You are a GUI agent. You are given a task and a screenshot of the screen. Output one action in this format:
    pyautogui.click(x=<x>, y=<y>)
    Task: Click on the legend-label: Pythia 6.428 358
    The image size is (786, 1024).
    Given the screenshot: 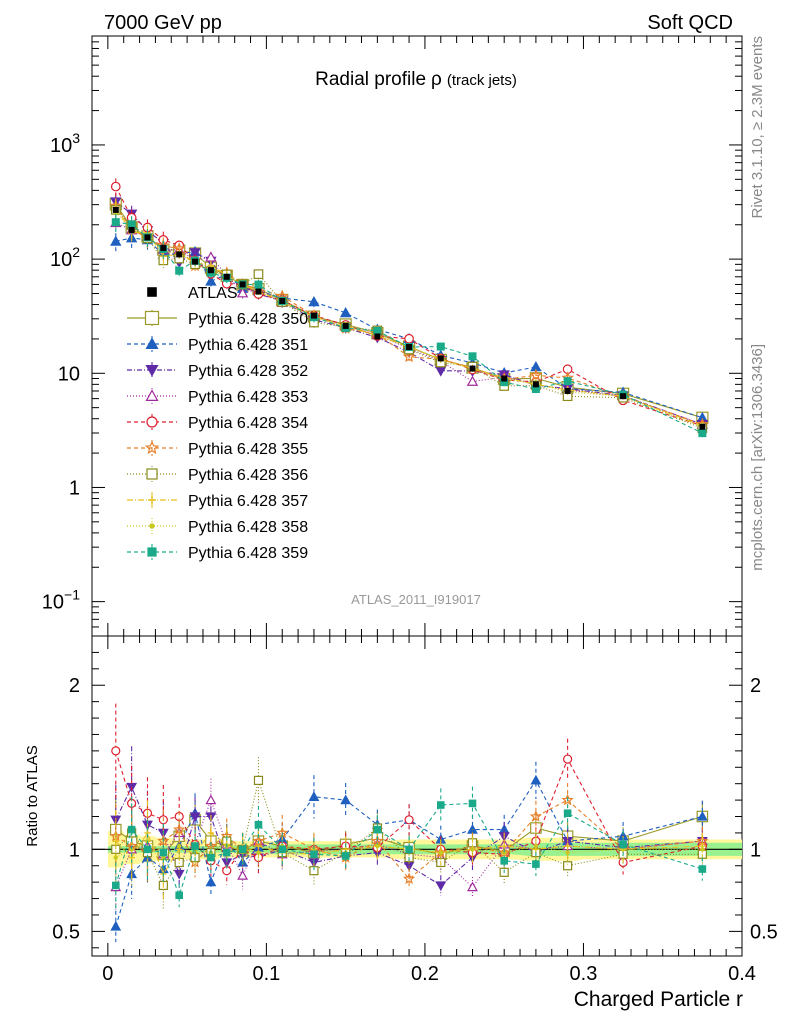 What is the action you would take?
    pyautogui.click(x=248, y=527)
    